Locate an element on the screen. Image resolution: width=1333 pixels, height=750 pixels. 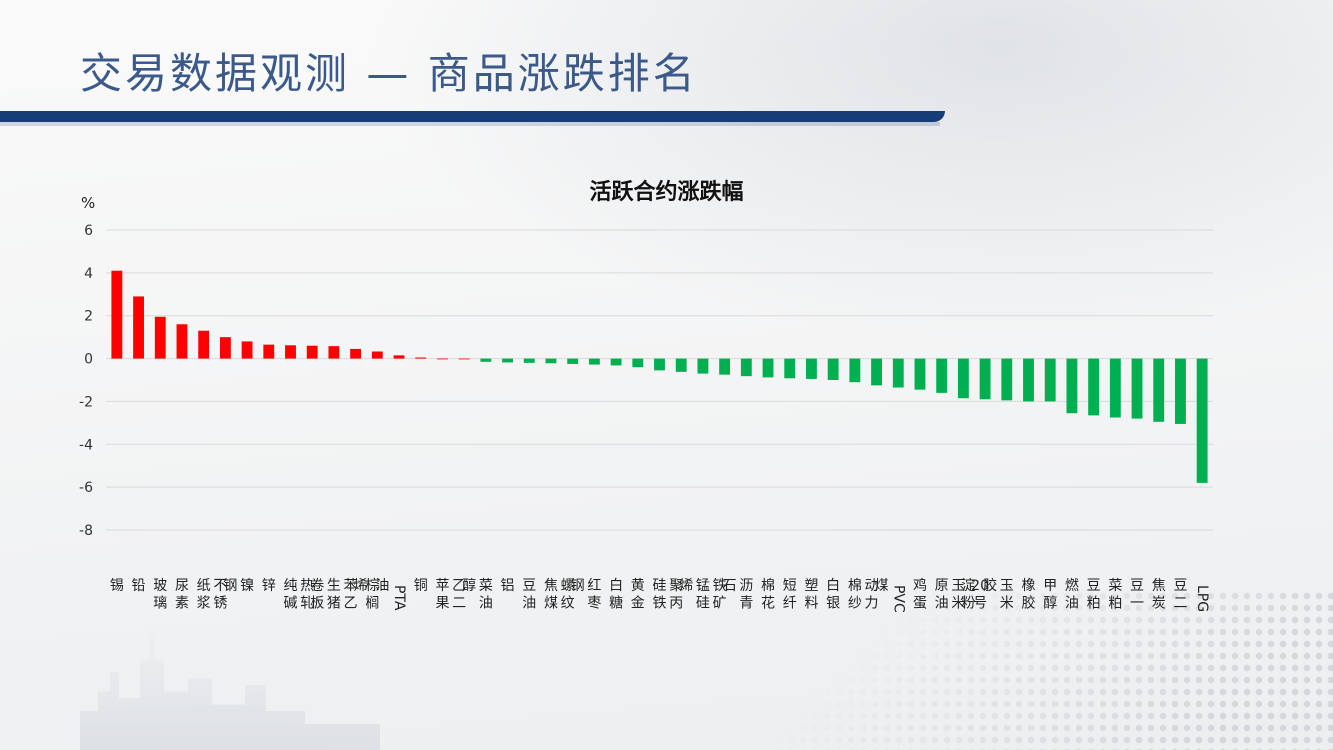
x-tick-label: 苯乙烯 is located at coordinates (356, 594).